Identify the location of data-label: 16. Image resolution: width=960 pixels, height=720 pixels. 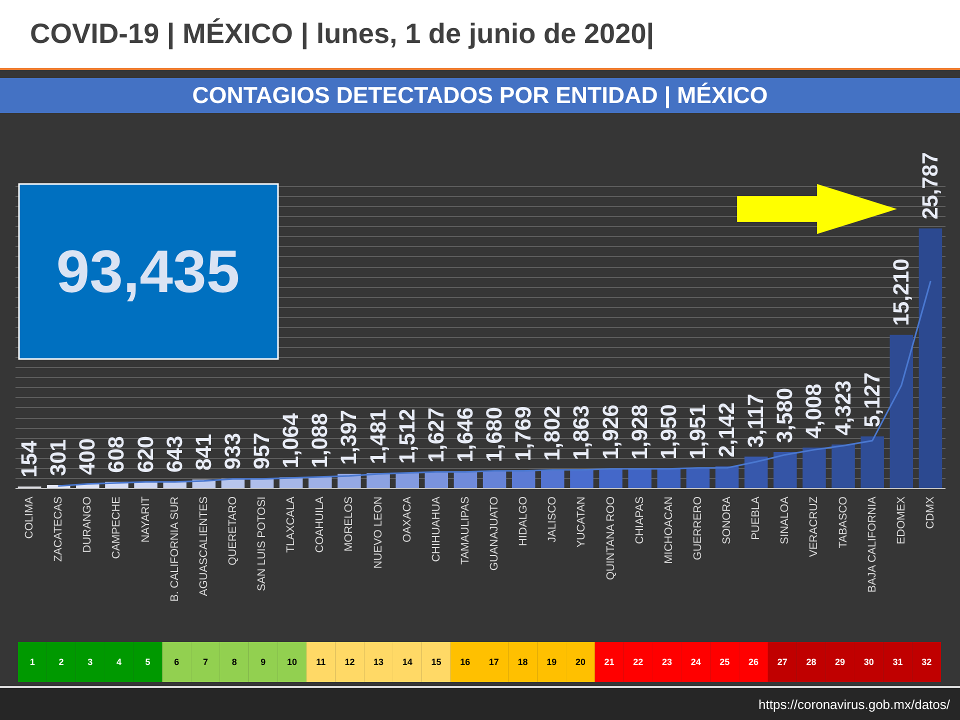
(465, 662).